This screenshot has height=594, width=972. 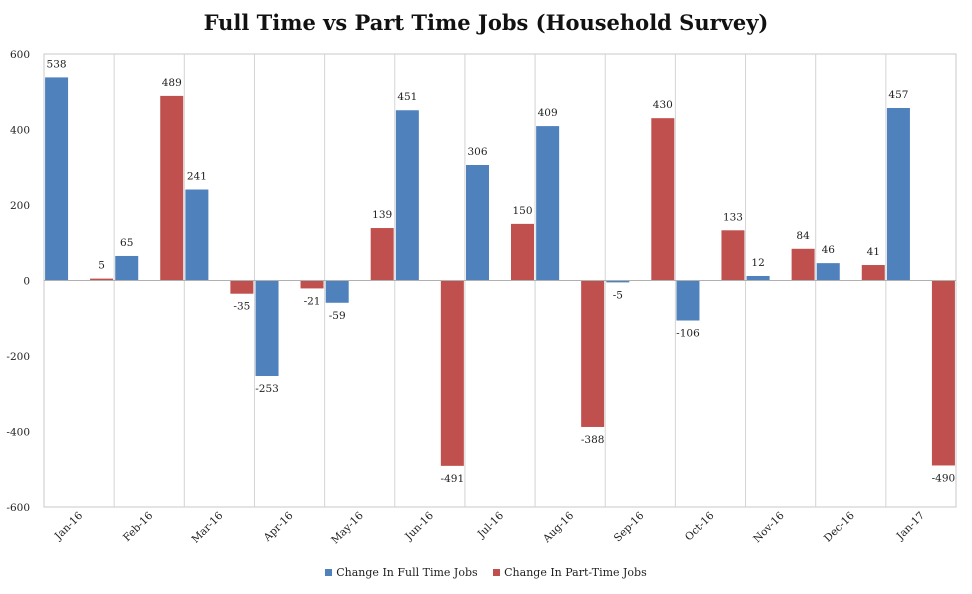 What do you see at coordinates (207, 527) in the screenshot?
I see `x-tick-label: Mar-16` at bounding box center [207, 527].